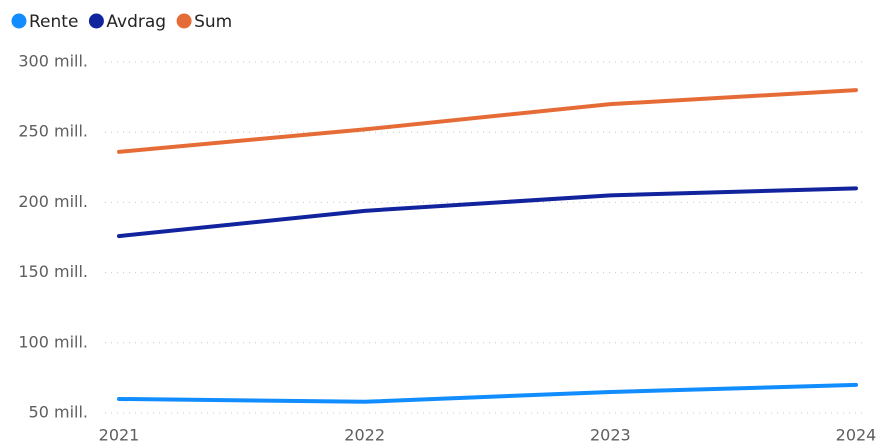  What do you see at coordinates (856, 434) in the screenshot?
I see `x-tick-label: 2024` at bounding box center [856, 434].